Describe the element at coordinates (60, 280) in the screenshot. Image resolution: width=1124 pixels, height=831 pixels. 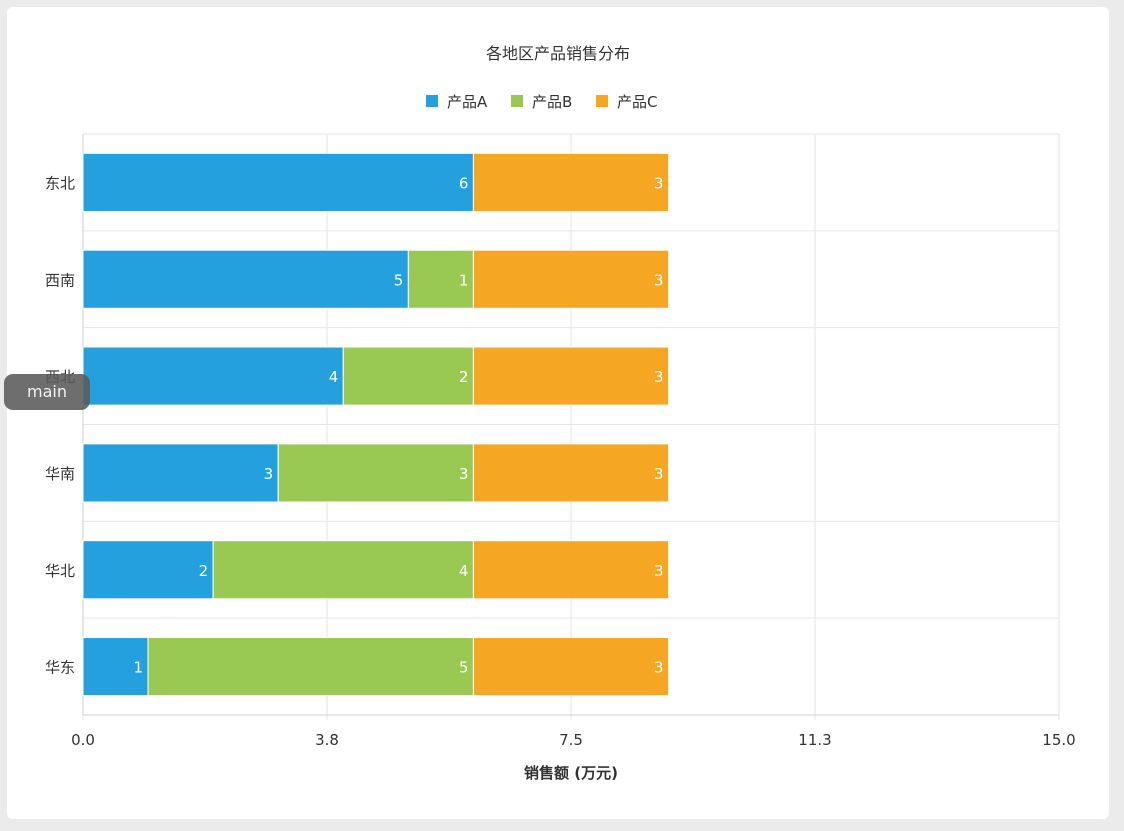
I see `y-tick-label-1: 西南` at that location.